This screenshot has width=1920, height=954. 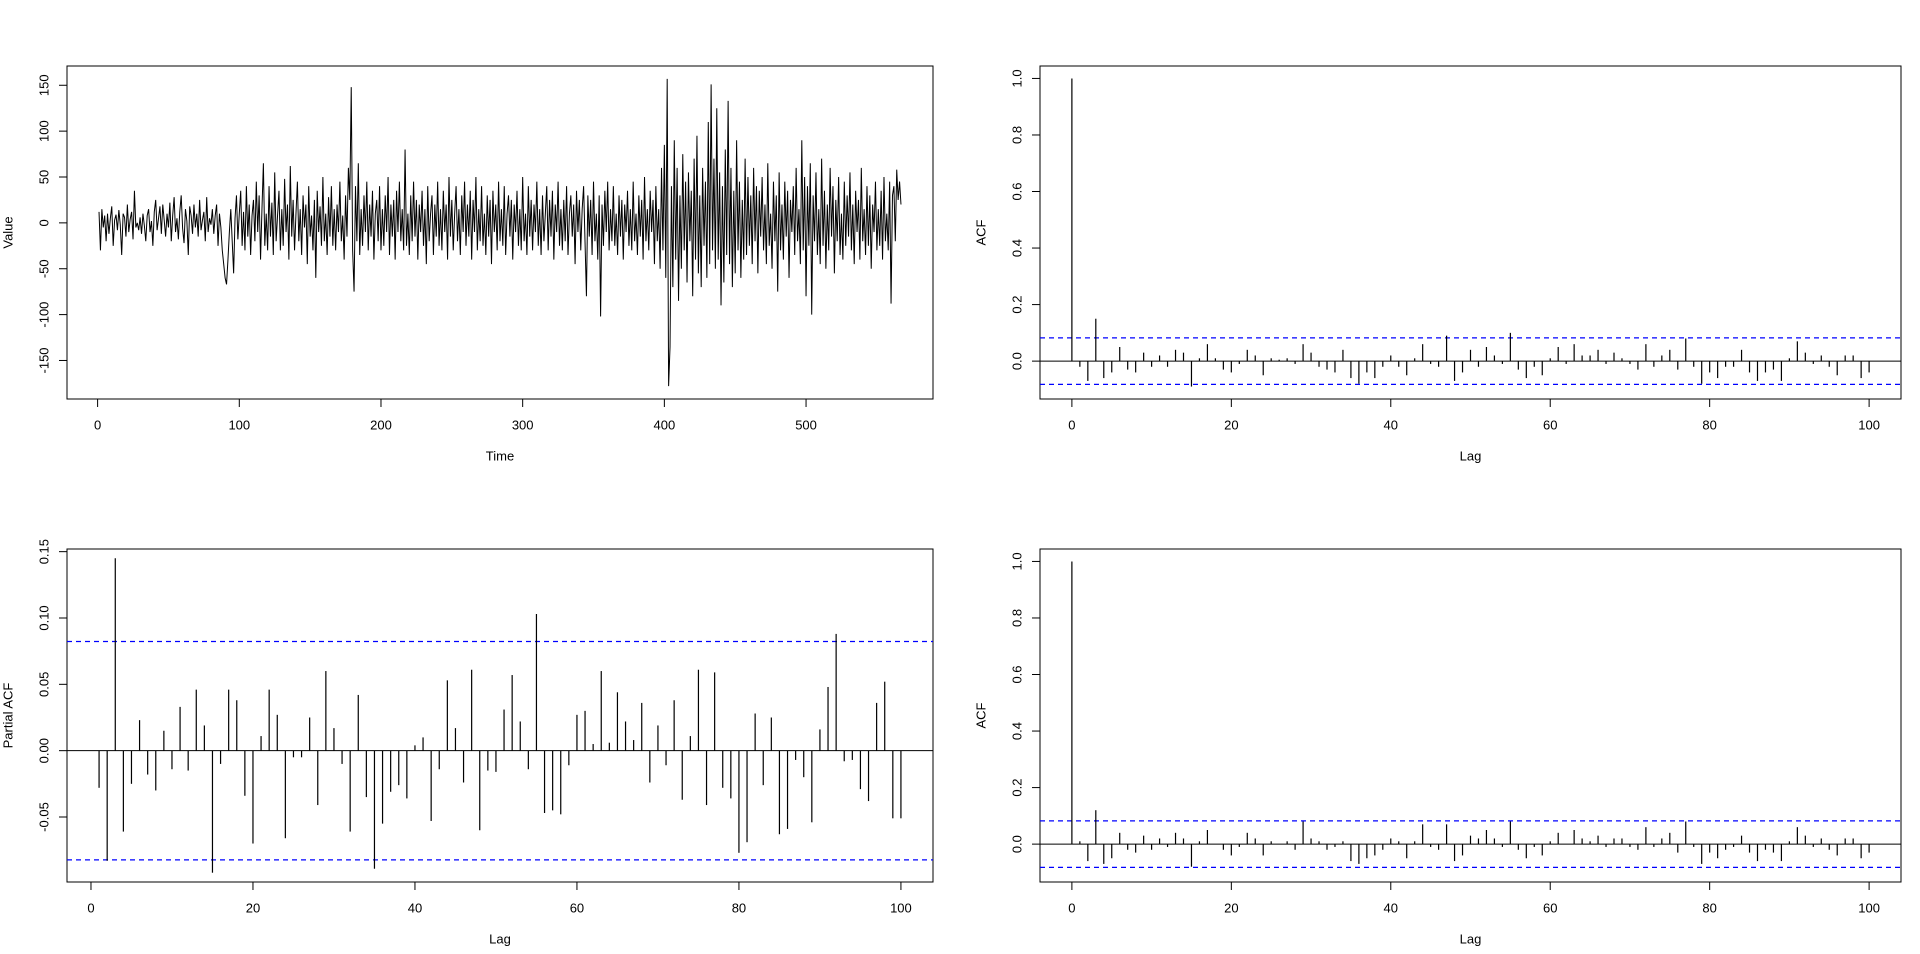 What do you see at coordinates (43, 360) in the screenshot?
I see `y-tick-label: -150` at bounding box center [43, 360].